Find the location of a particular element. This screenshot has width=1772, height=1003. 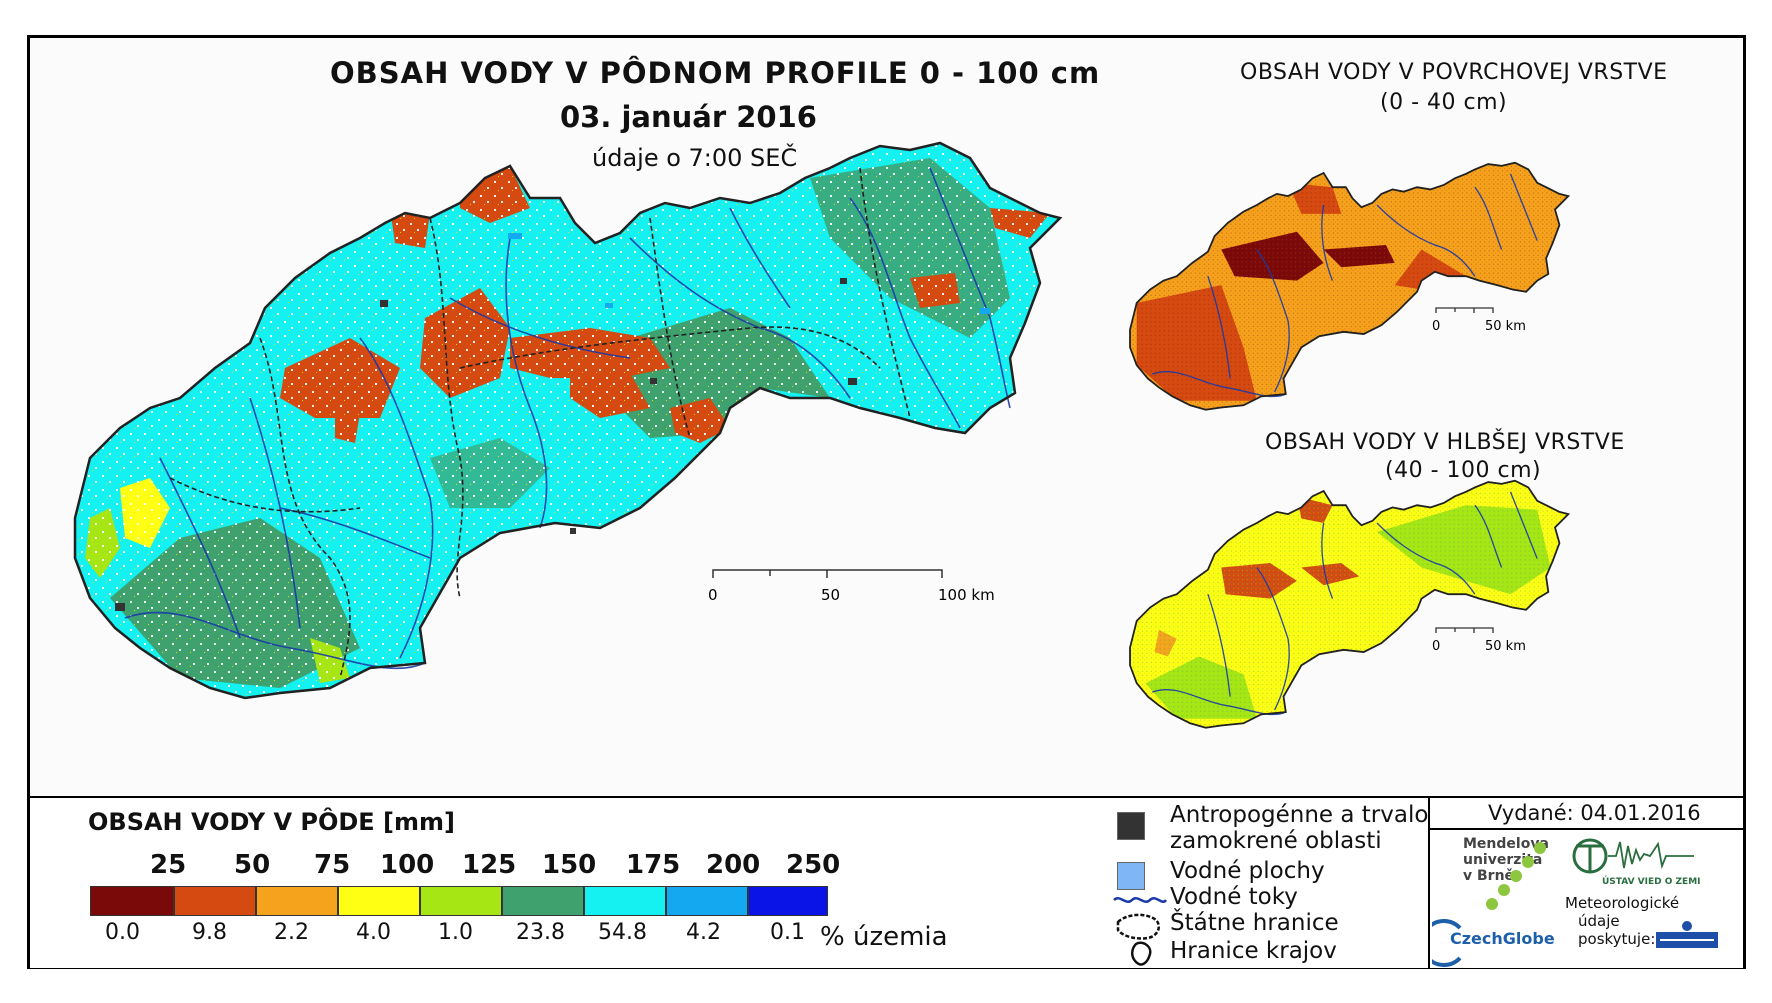

surface-scale-label-0: 0 is located at coordinates (1436, 326).